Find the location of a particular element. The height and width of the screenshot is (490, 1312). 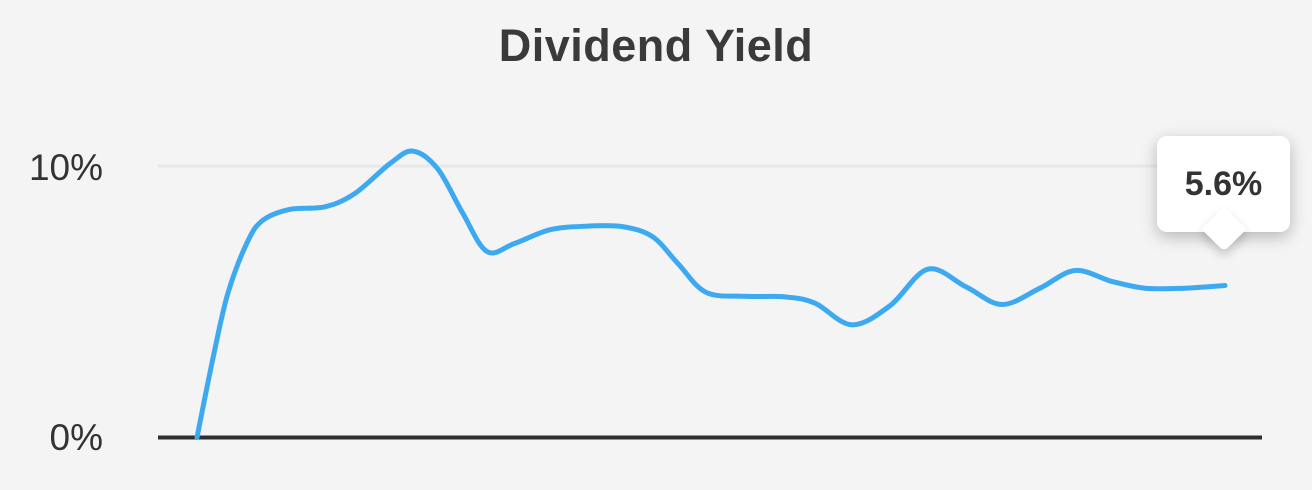

value-tooltip: 5.6% is located at coordinates (1223, 194).